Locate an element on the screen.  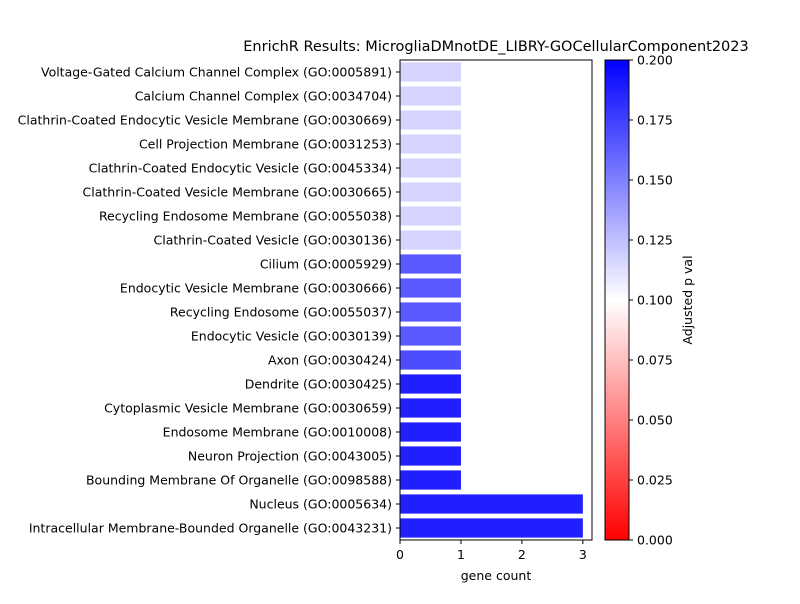
colorbar-tick-label: 0.150 is located at coordinates (655, 180).